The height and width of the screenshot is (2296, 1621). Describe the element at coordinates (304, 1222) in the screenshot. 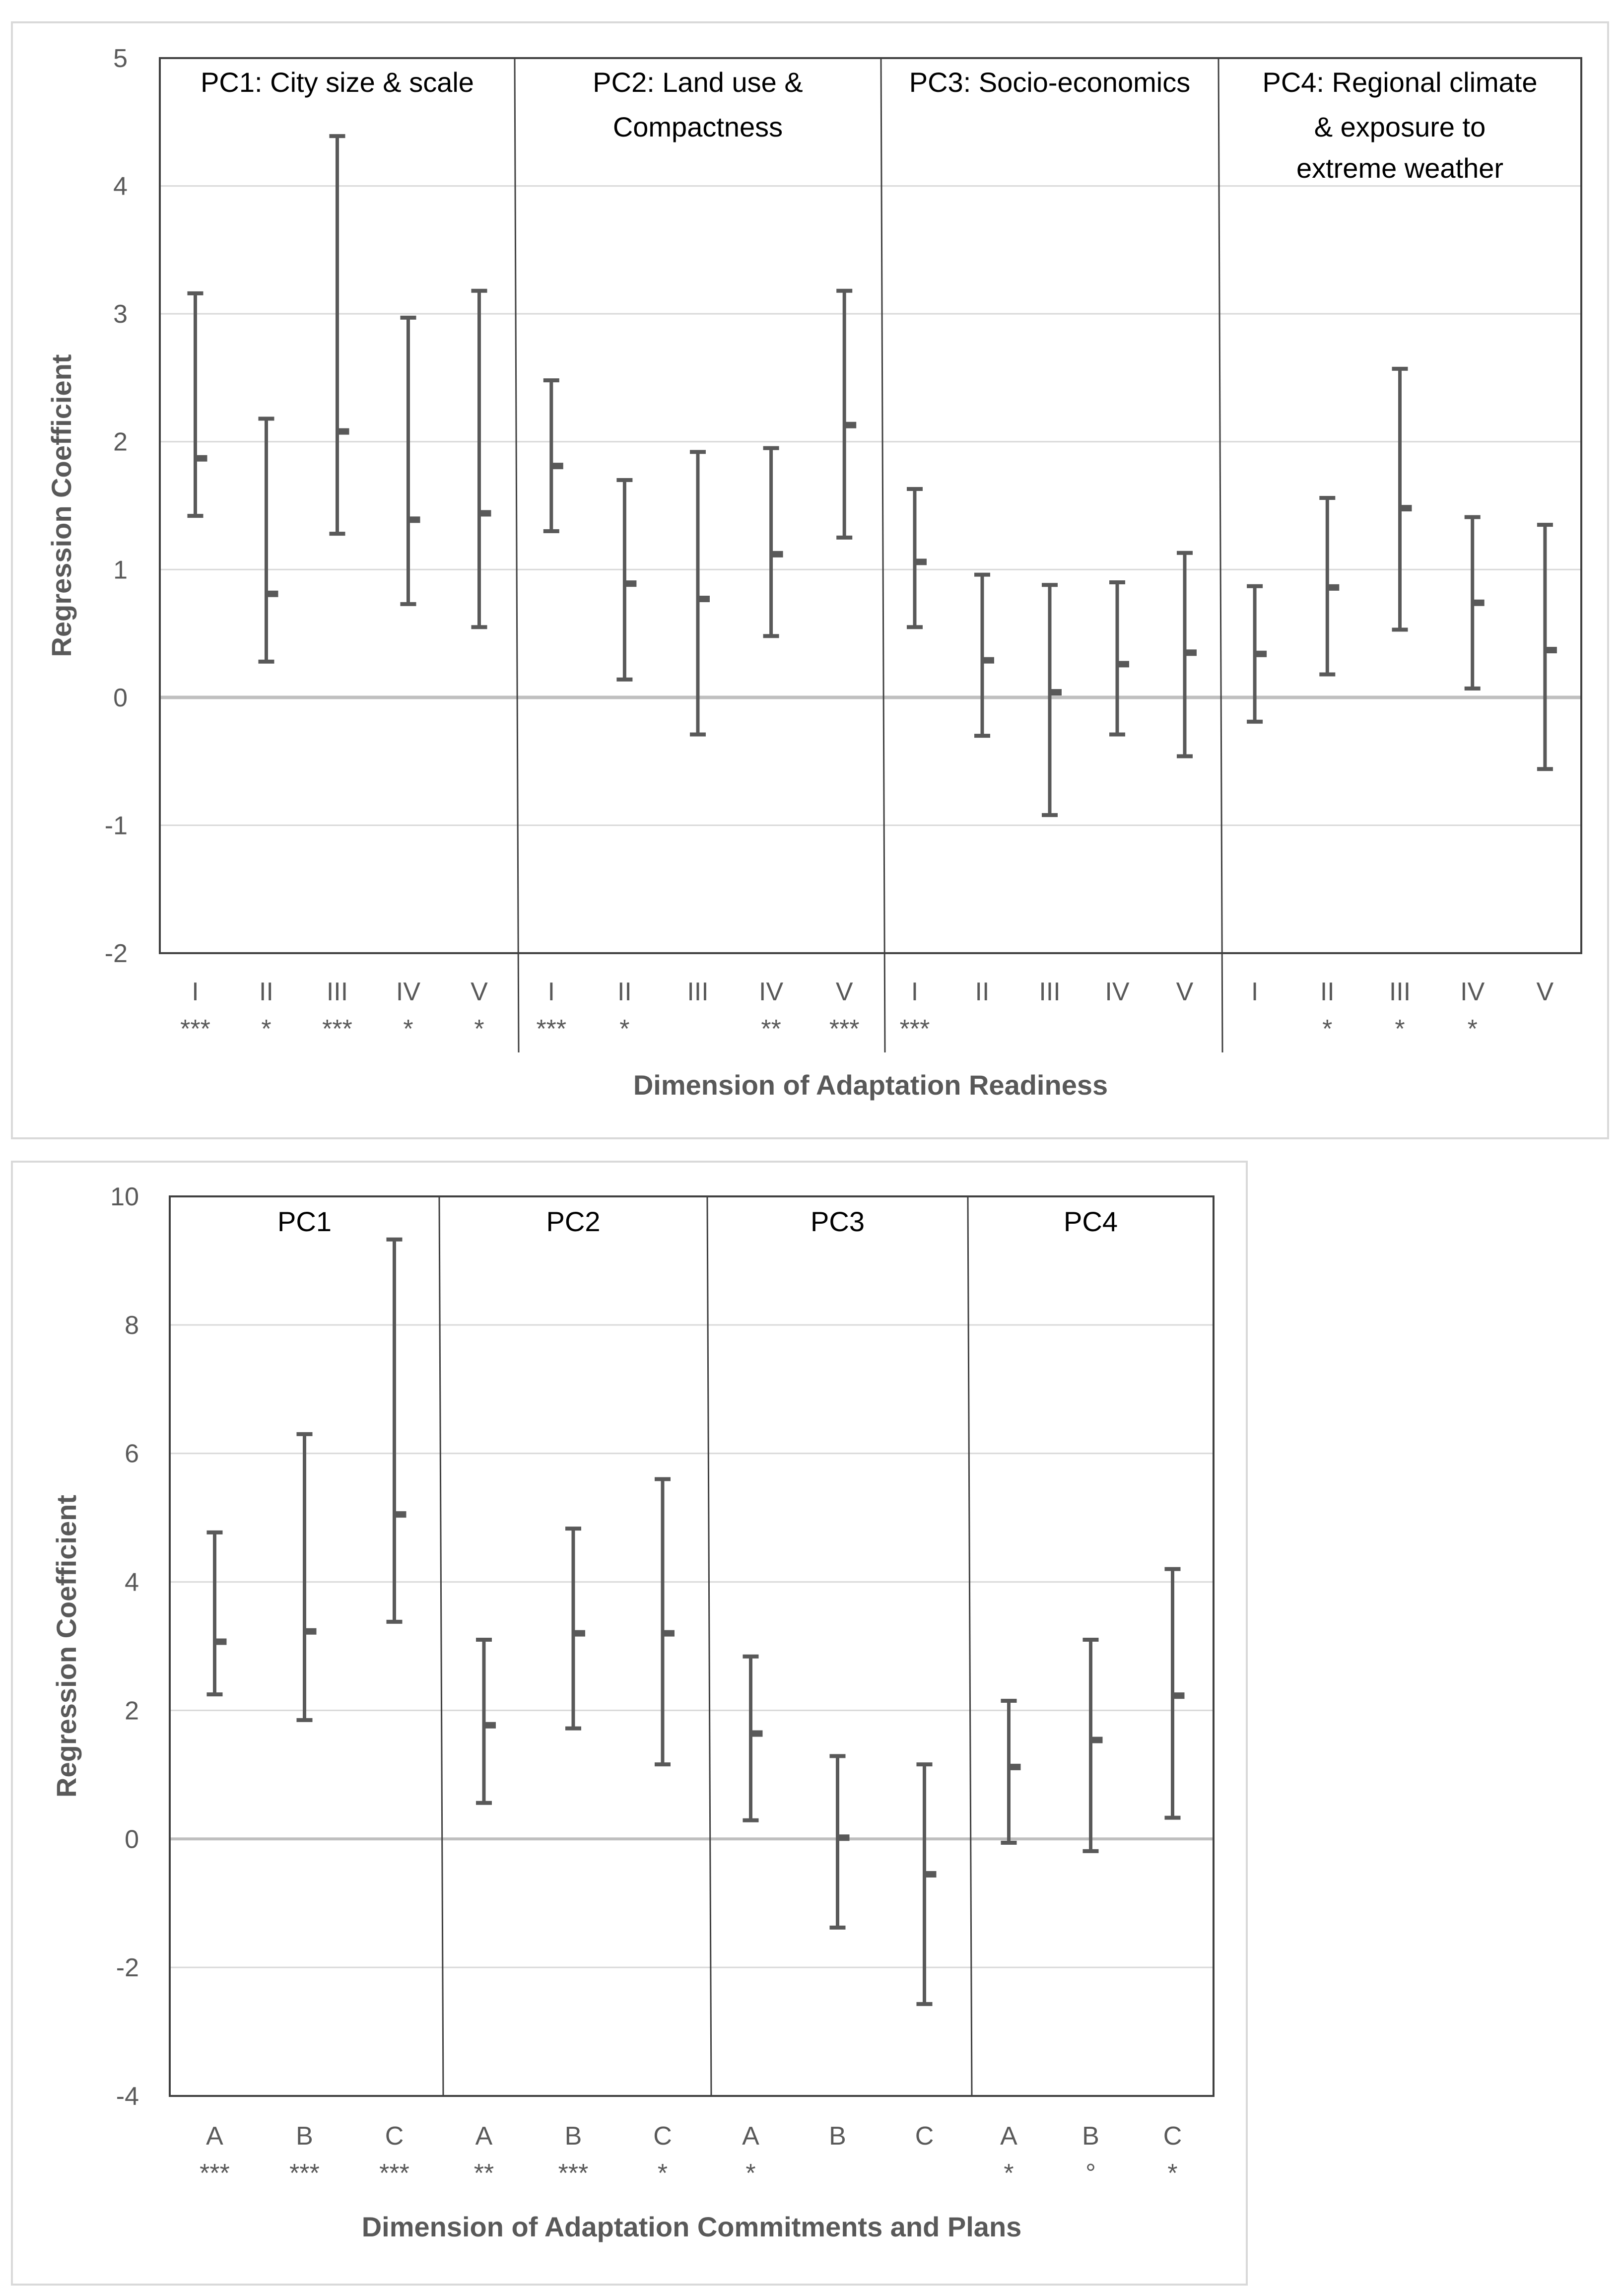

I see `panel-pc1-title: PC1` at that location.